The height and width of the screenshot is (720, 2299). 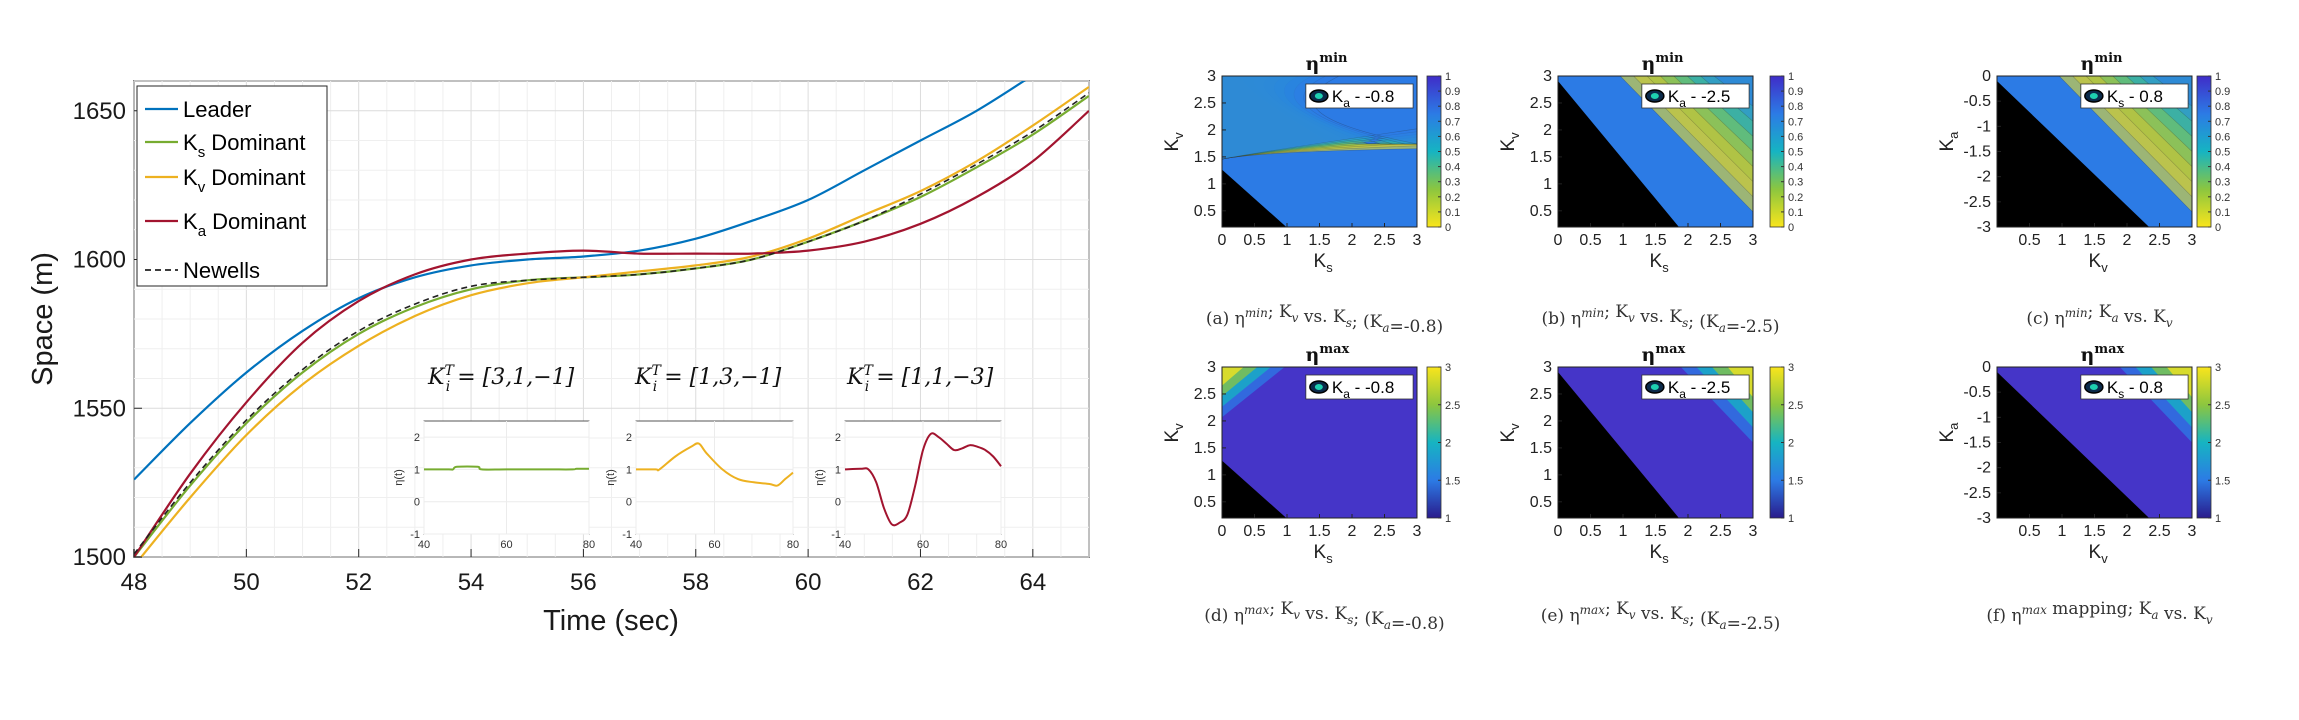 I want to click on heatmap-caption: (a) ηmin; Kv vs. Ks; (Ka=-0.8), so click(x=1324, y=319).